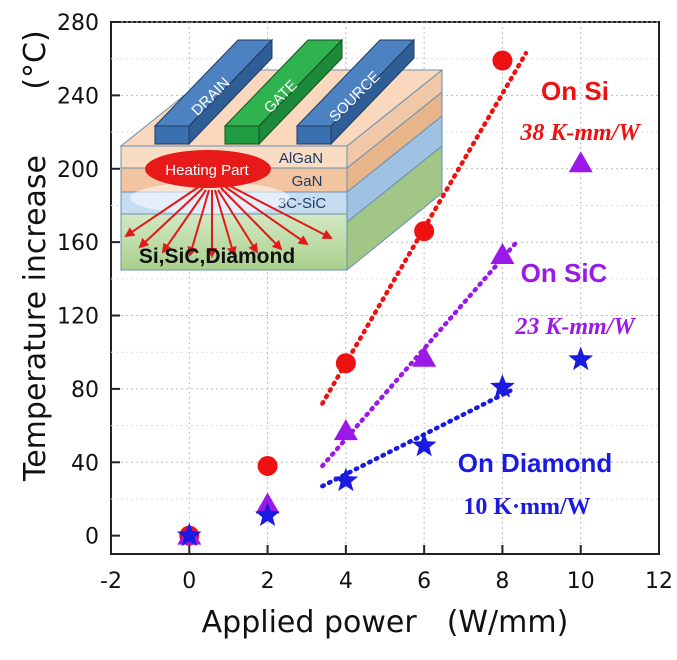 The image size is (677, 660). Describe the element at coordinates (78, 317) in the screenshot. I see `y-tick-label: 120` at that location.